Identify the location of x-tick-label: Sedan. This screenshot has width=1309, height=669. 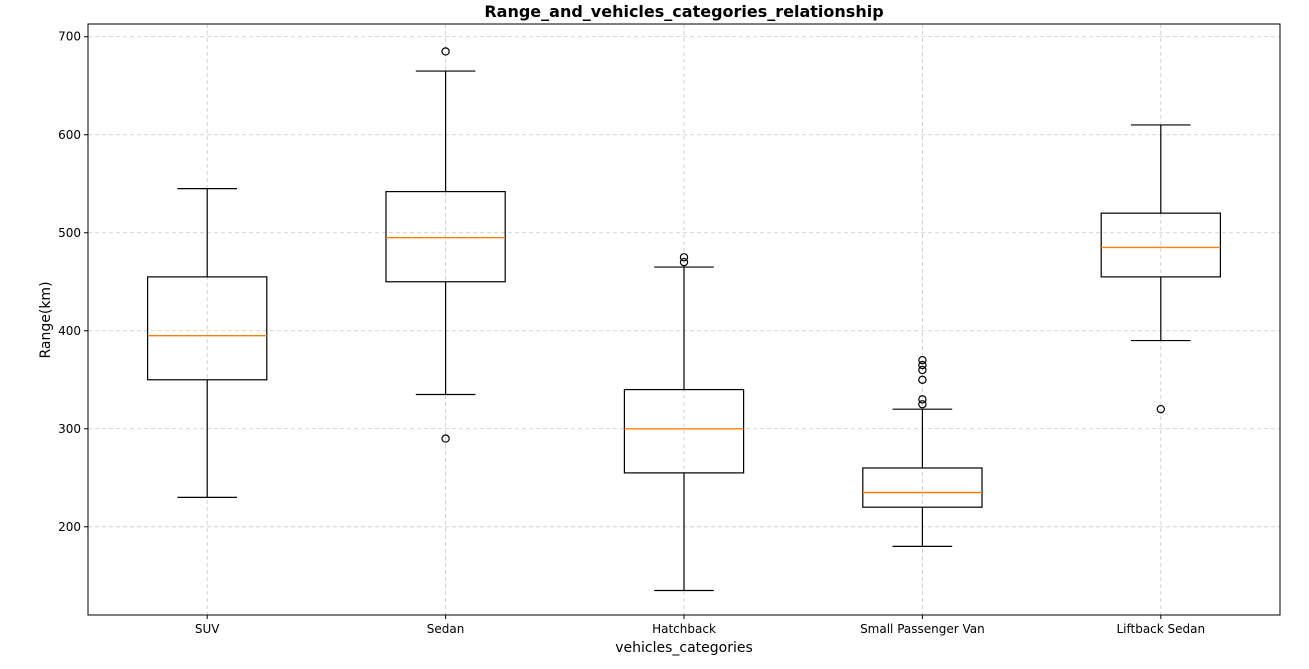
(446, 629).